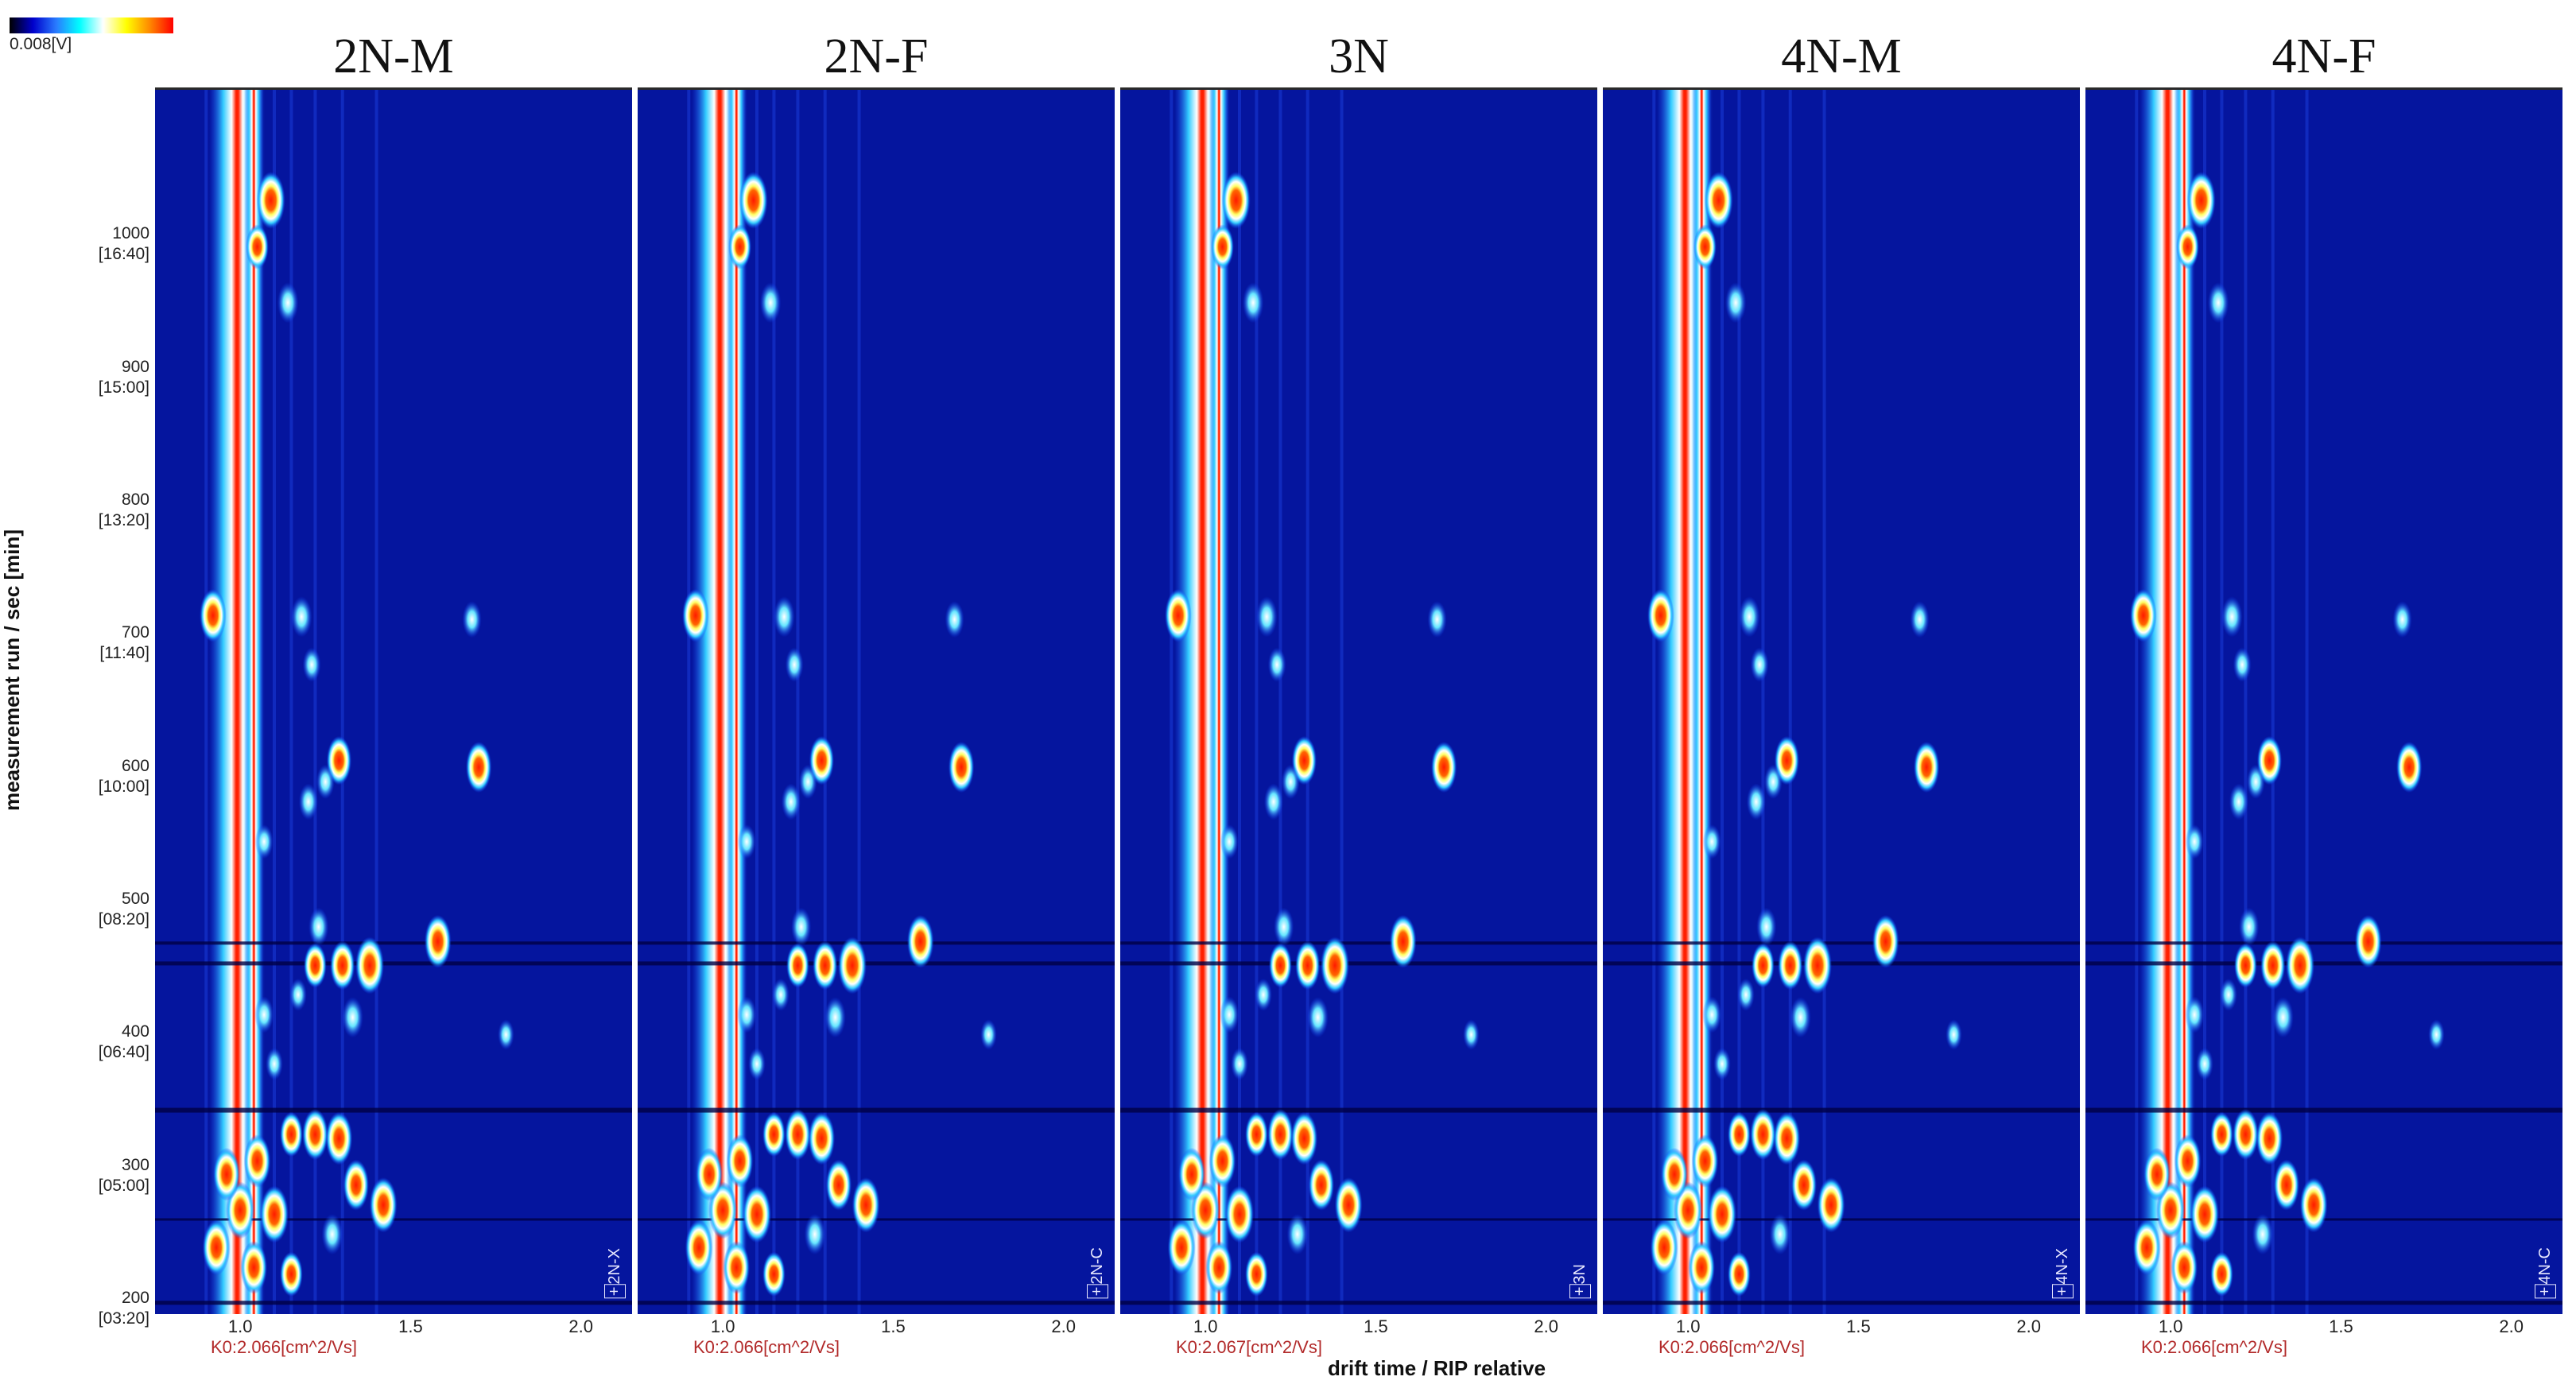 The height and width of the screenshot is (1392, 2576). I want to click on sample-tag: +2N-C, so click(1097, 1274).